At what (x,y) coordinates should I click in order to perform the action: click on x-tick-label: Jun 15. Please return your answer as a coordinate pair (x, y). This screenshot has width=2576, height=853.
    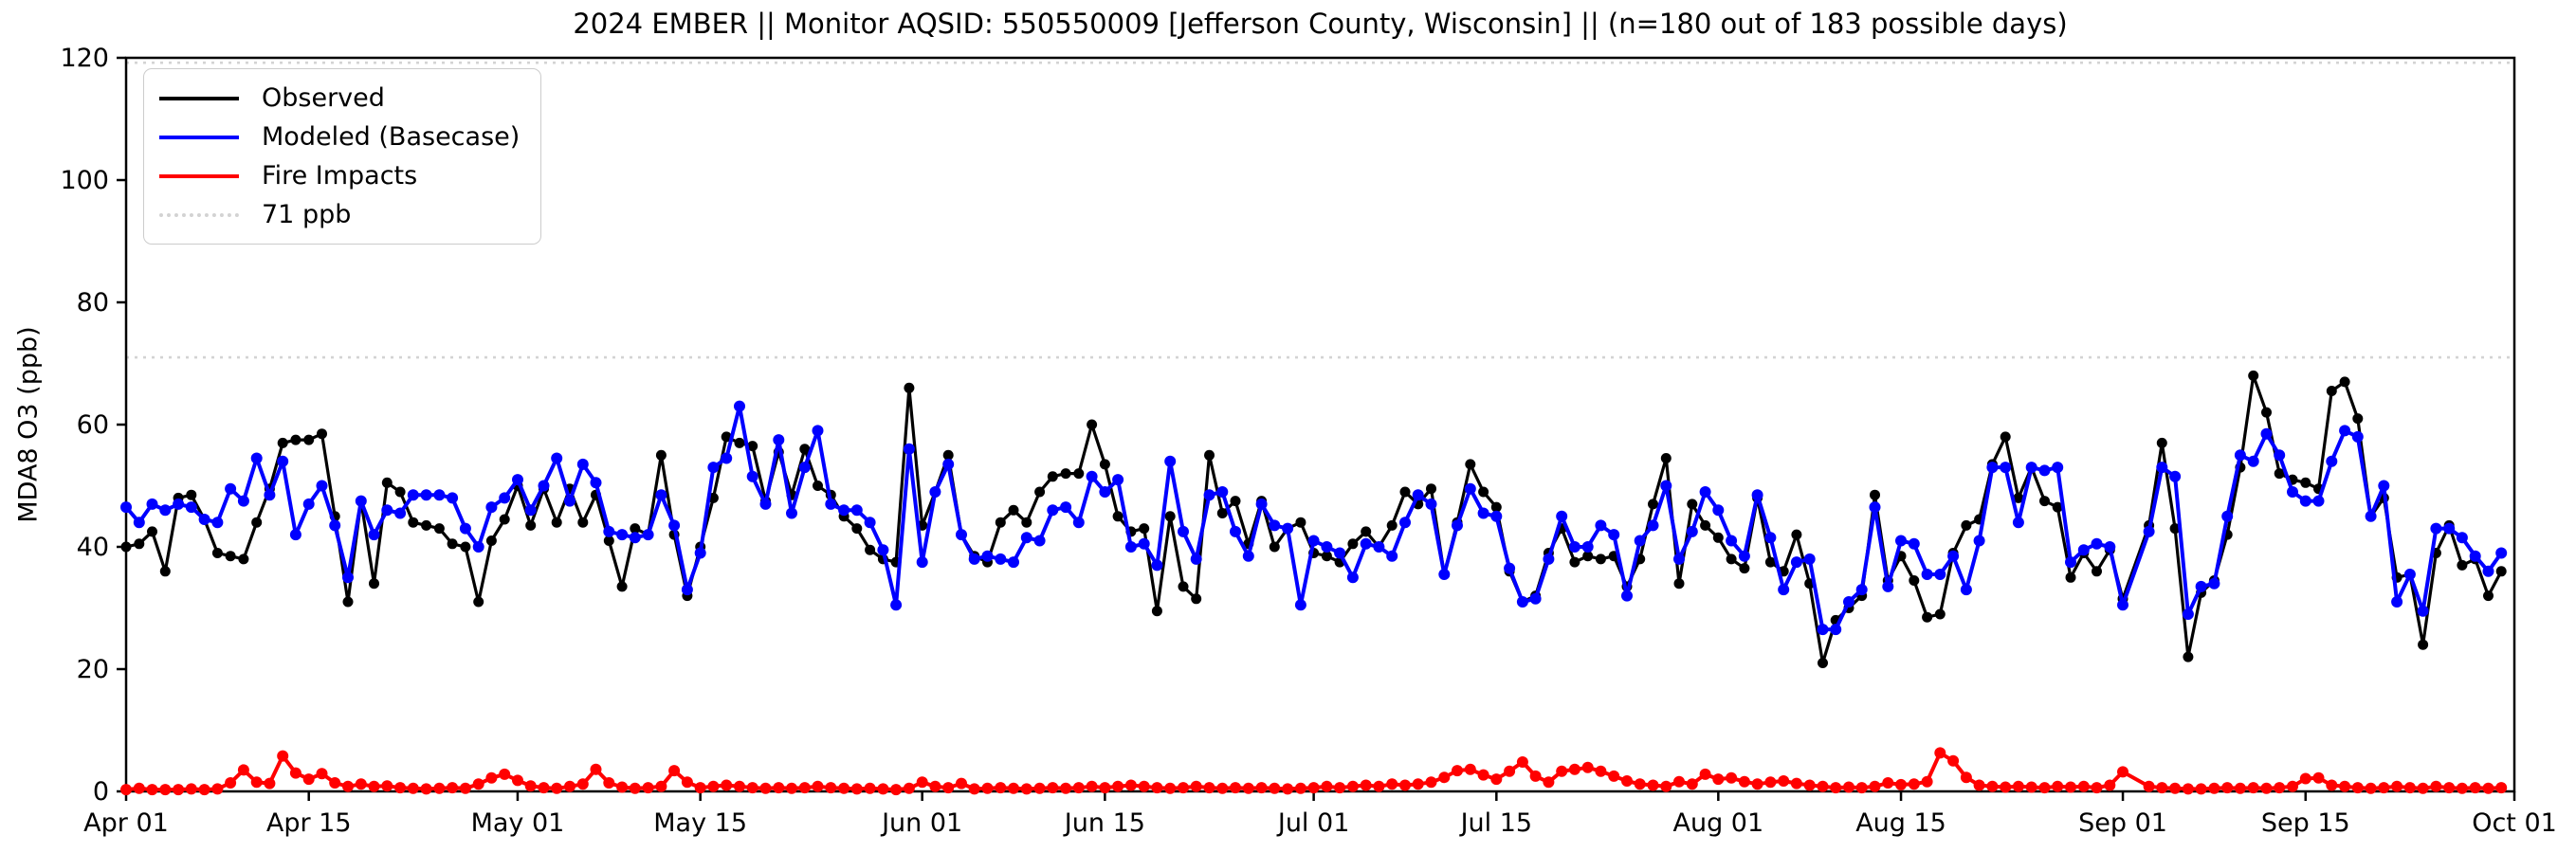
    Looking at the image, I should click on (1104, 823).